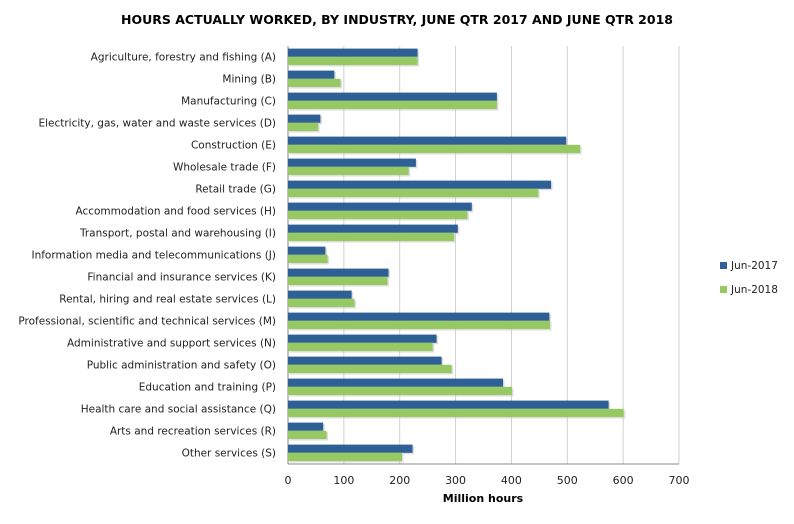 Image resolution: width=794 pixels, height=524 pixels. What do you see at coordinates (183, 58) in the screenshot?
I see `category-label: Agriculture, forestry and fishing (A)` at bounding box center [183, 58].